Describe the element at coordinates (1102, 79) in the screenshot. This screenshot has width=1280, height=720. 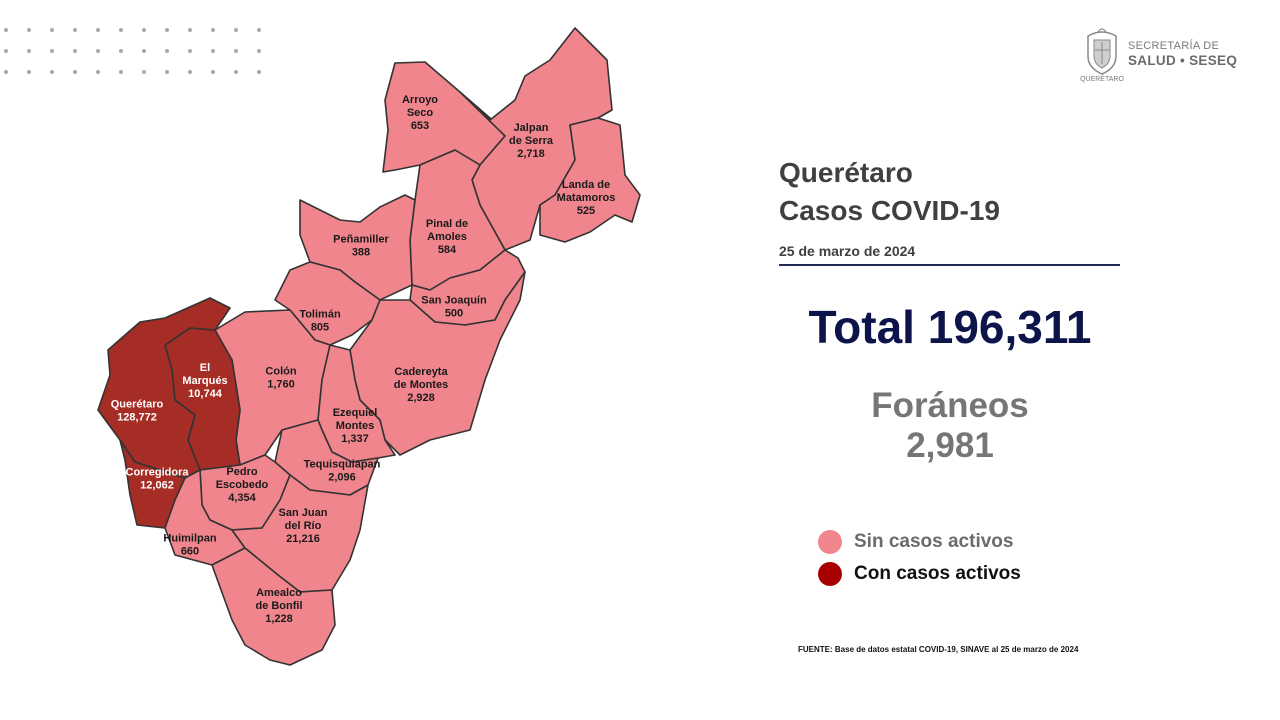
I see `logo-line-3: QUERÉTARO` at that location.